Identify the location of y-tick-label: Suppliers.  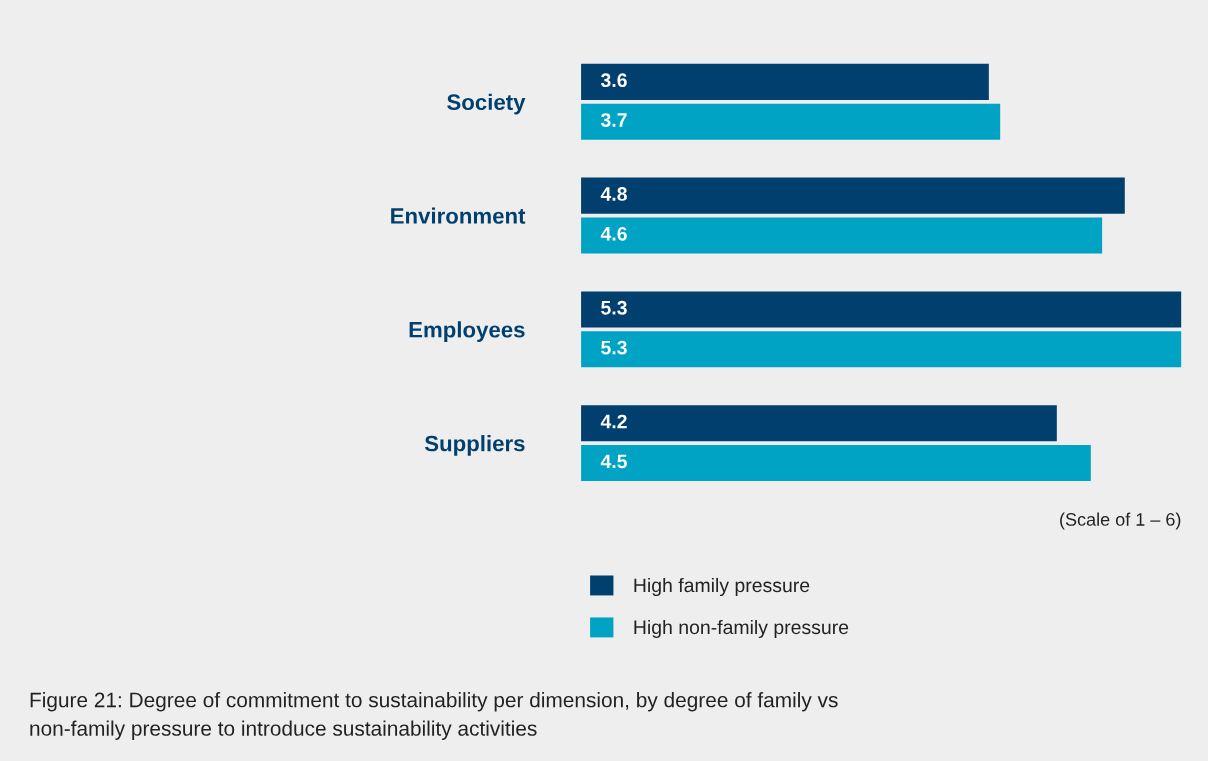
(474, 445).